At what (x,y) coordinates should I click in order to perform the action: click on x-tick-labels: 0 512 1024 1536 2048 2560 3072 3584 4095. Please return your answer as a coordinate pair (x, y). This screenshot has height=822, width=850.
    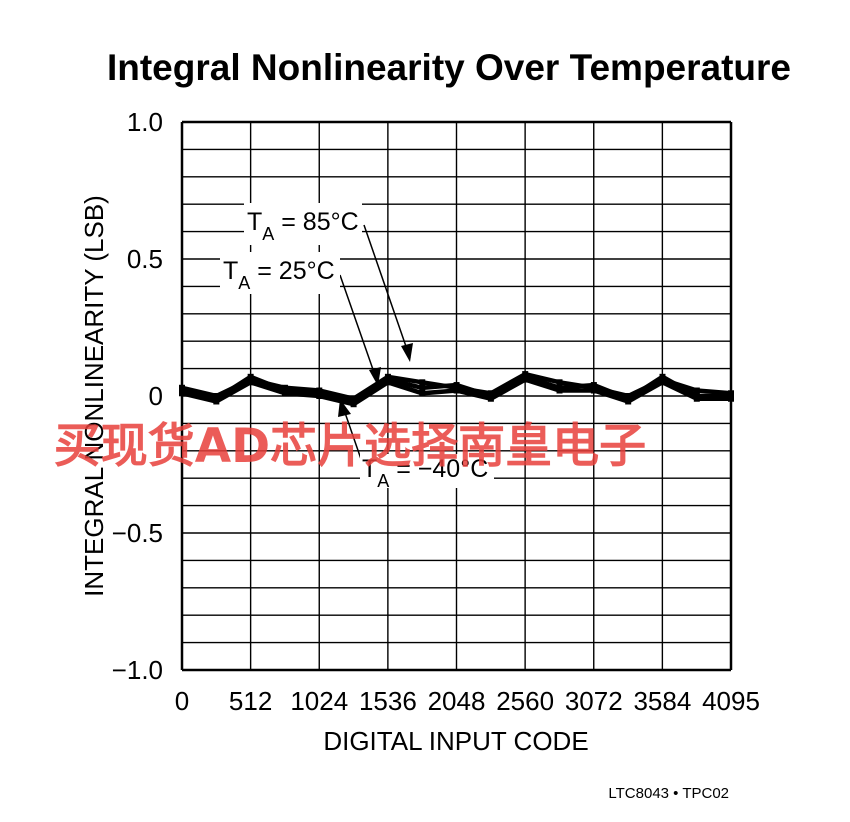
    Looking at the image, I should click on (467, 701).